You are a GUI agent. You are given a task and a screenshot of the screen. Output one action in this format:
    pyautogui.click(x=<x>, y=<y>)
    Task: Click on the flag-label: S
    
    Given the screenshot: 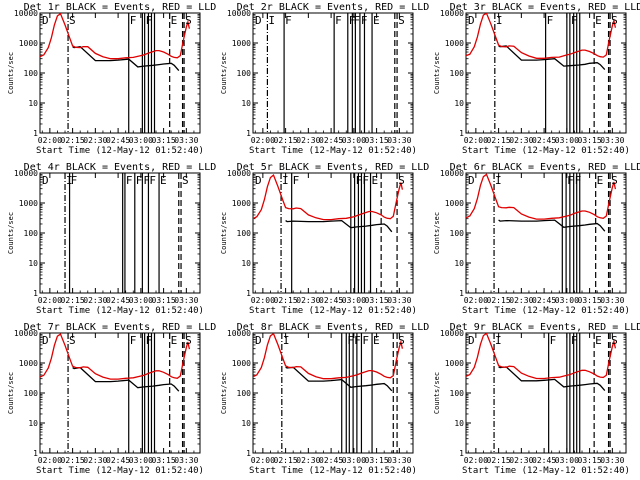 What is the action you would take?
    pyautogui.click(x=188, y=20)
    